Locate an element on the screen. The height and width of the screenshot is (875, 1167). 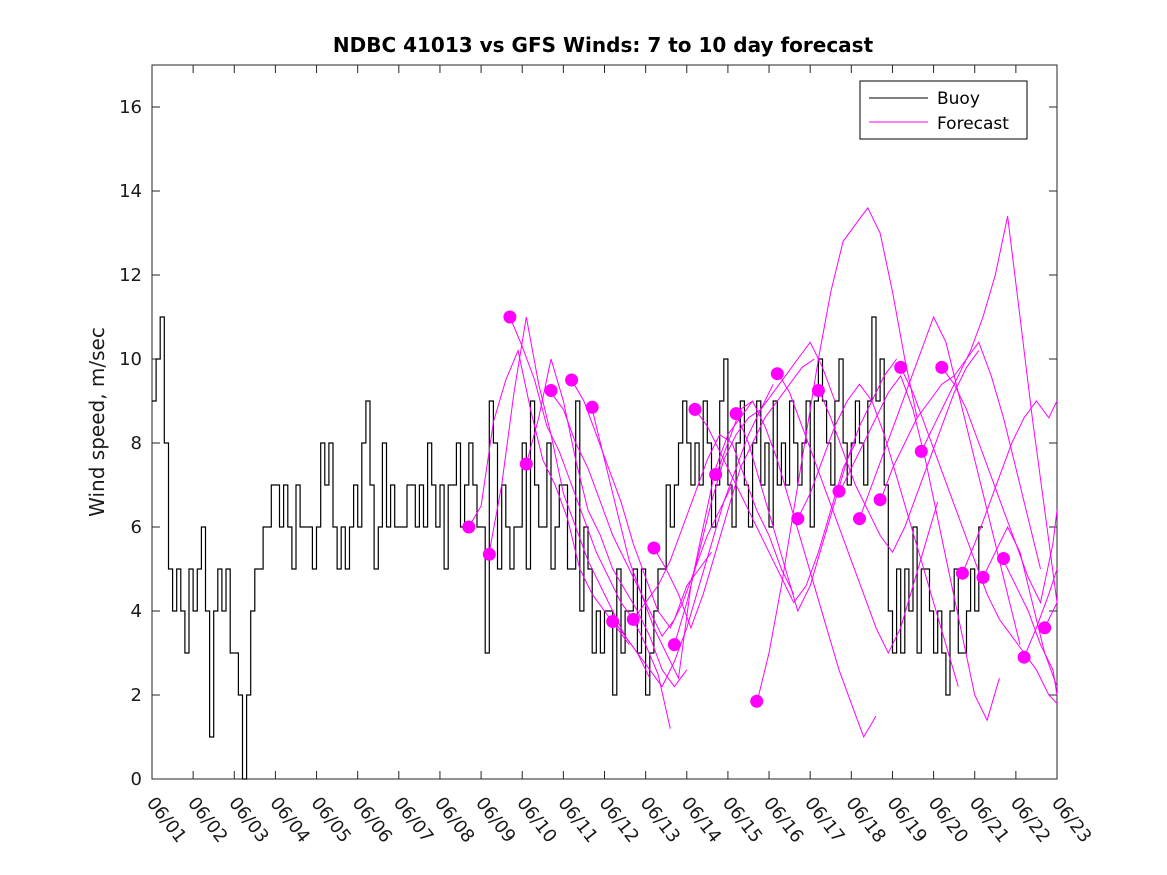
y-tick-label: 14 is located at coordinates (130, 191).